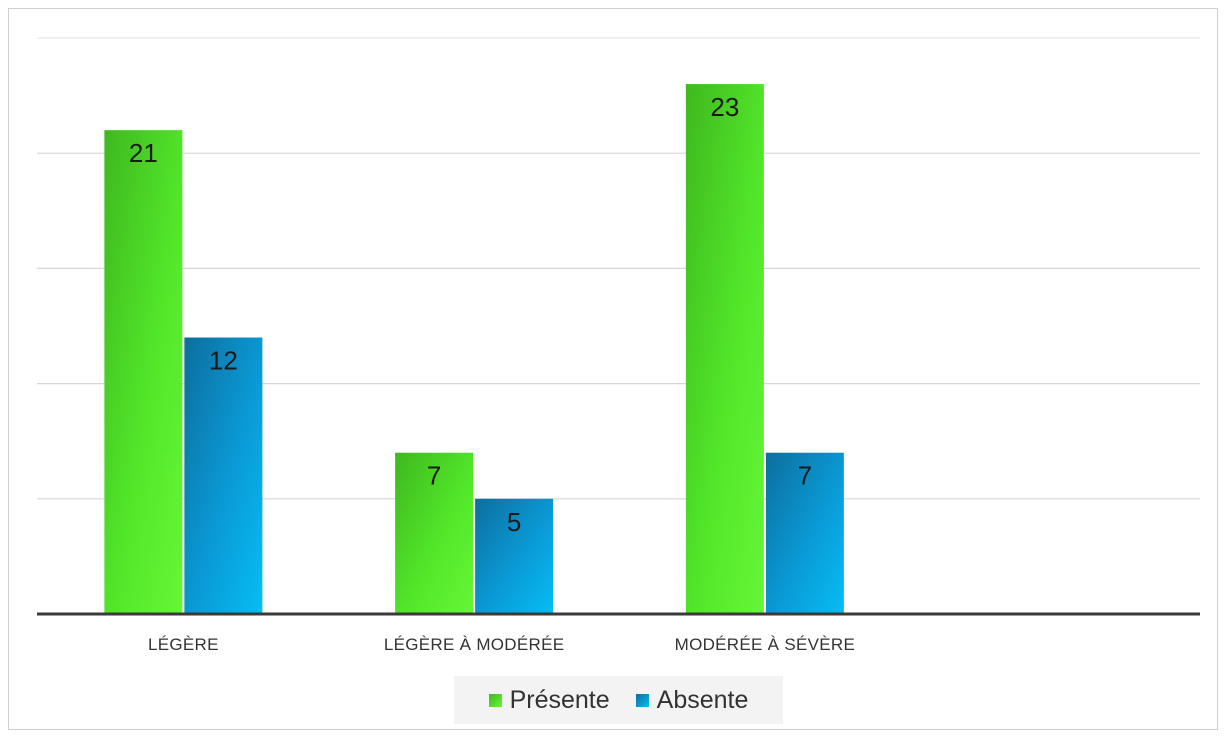  I want to click on legend-item-absente: Absente, so click(692, 700).